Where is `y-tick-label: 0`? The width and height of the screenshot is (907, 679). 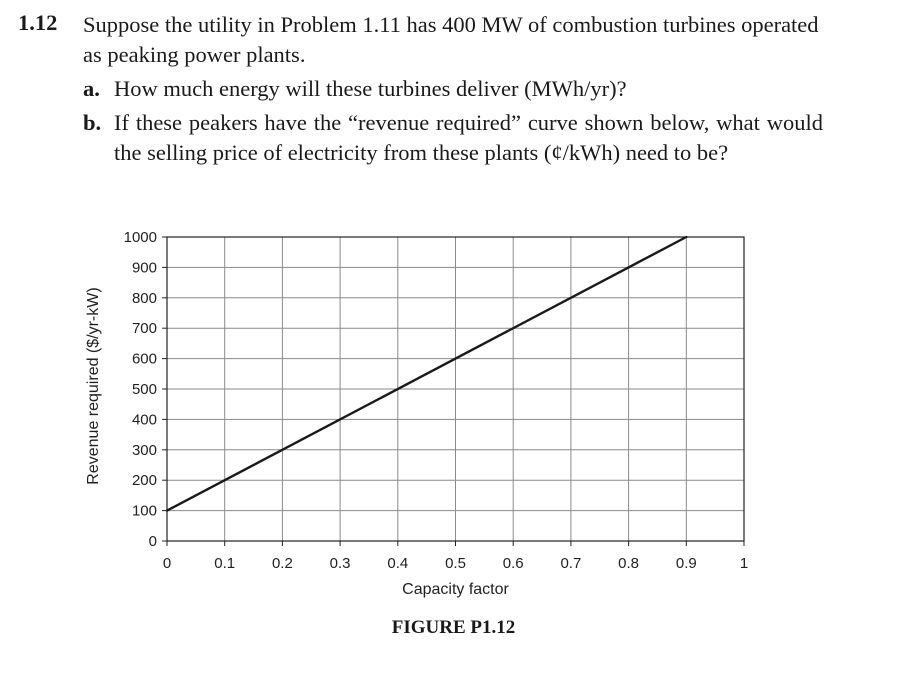
y-tick-label: 0 is located at coordinates (153, 541).